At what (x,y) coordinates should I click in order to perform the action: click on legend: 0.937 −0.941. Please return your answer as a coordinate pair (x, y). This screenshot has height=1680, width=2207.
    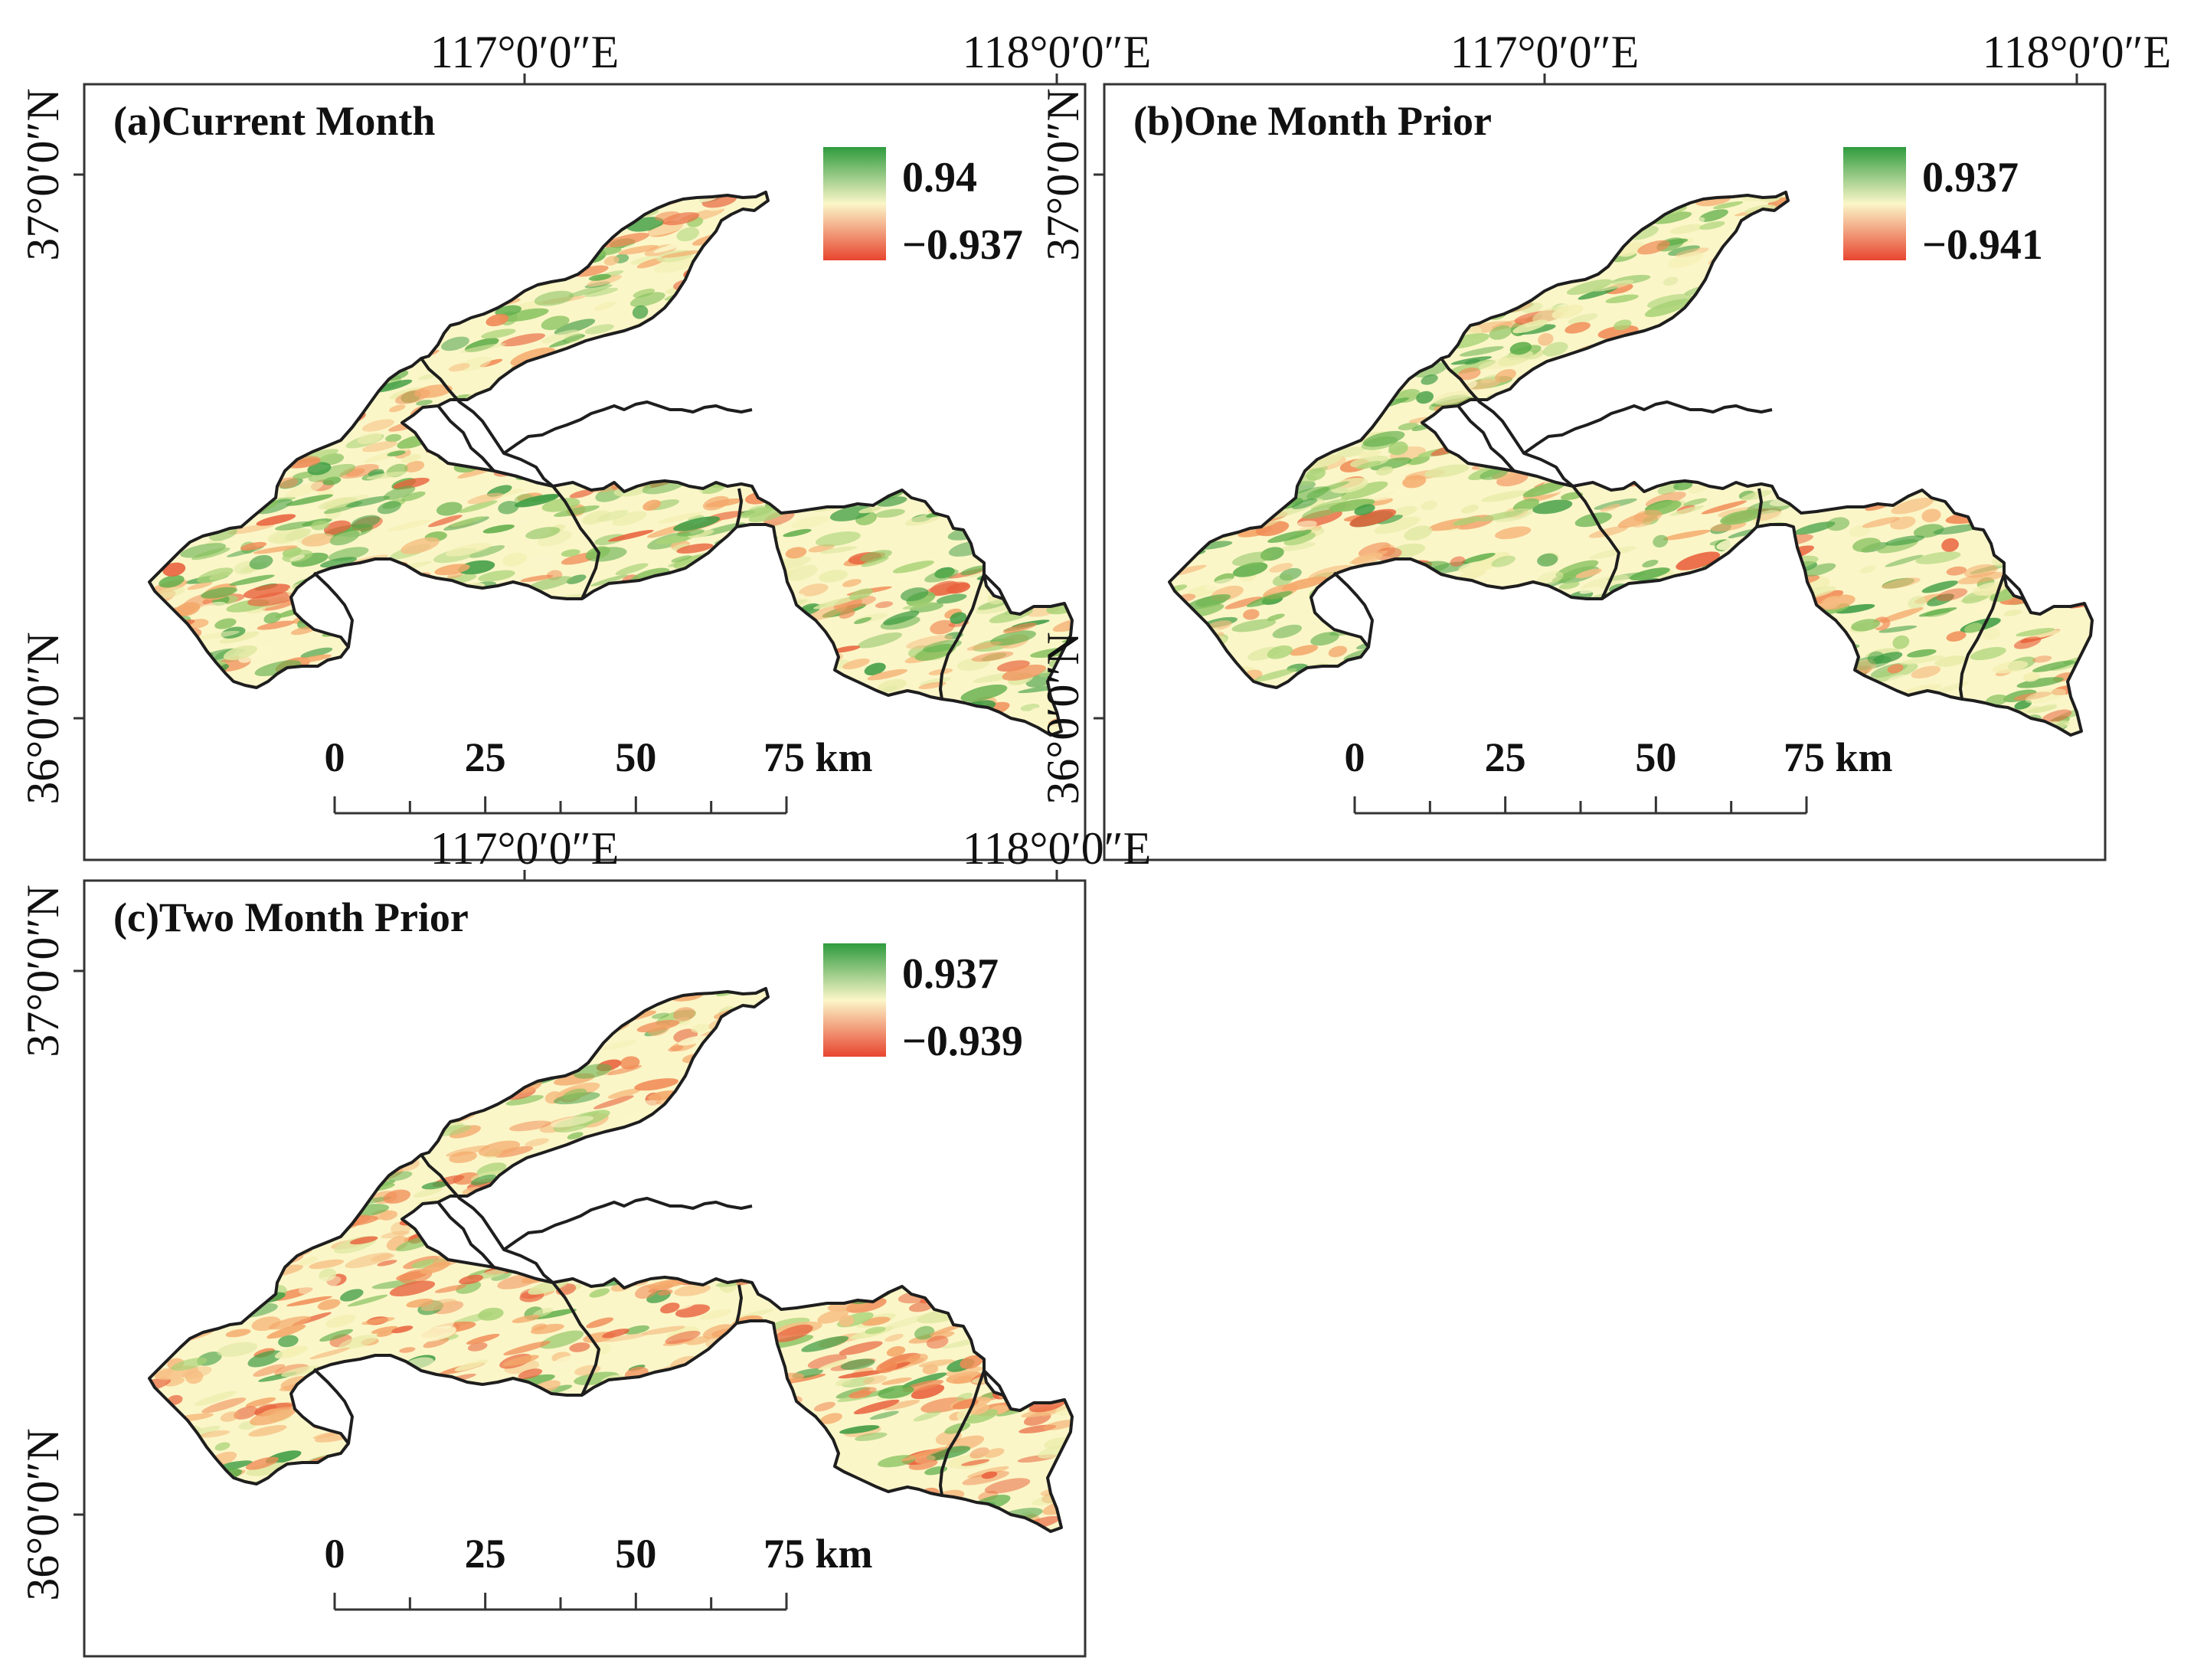
    Looking at the image, I should click on (1943, 208).